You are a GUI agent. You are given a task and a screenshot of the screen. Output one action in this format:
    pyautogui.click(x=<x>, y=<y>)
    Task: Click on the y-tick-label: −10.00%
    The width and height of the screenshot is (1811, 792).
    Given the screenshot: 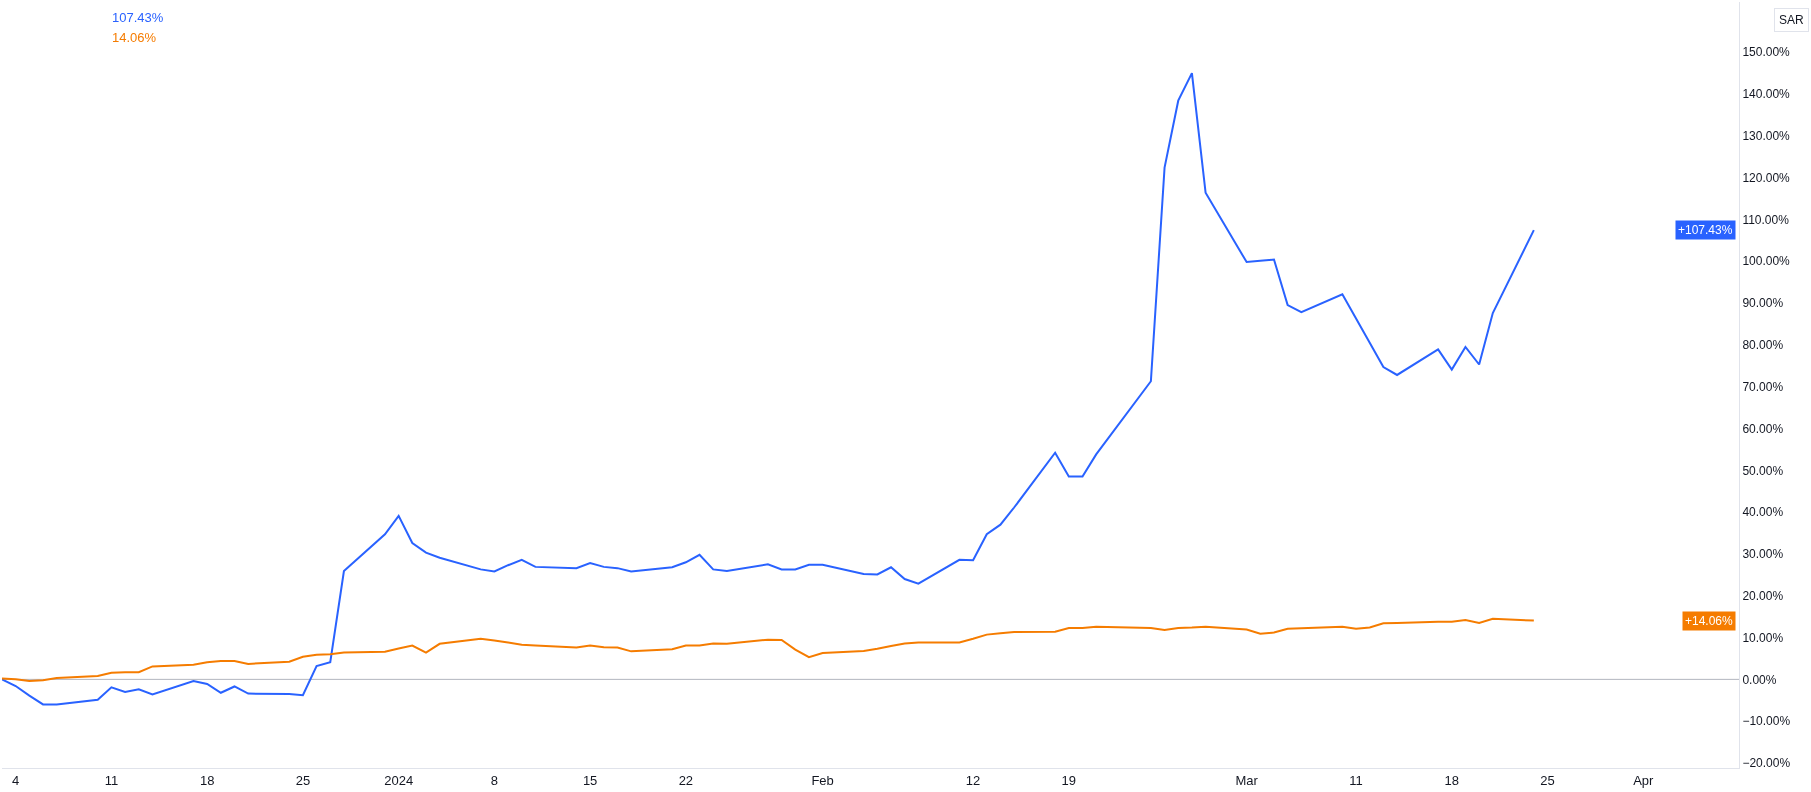 What is the action you would take?
    pyautogui.click(x=1766, y=721)
    